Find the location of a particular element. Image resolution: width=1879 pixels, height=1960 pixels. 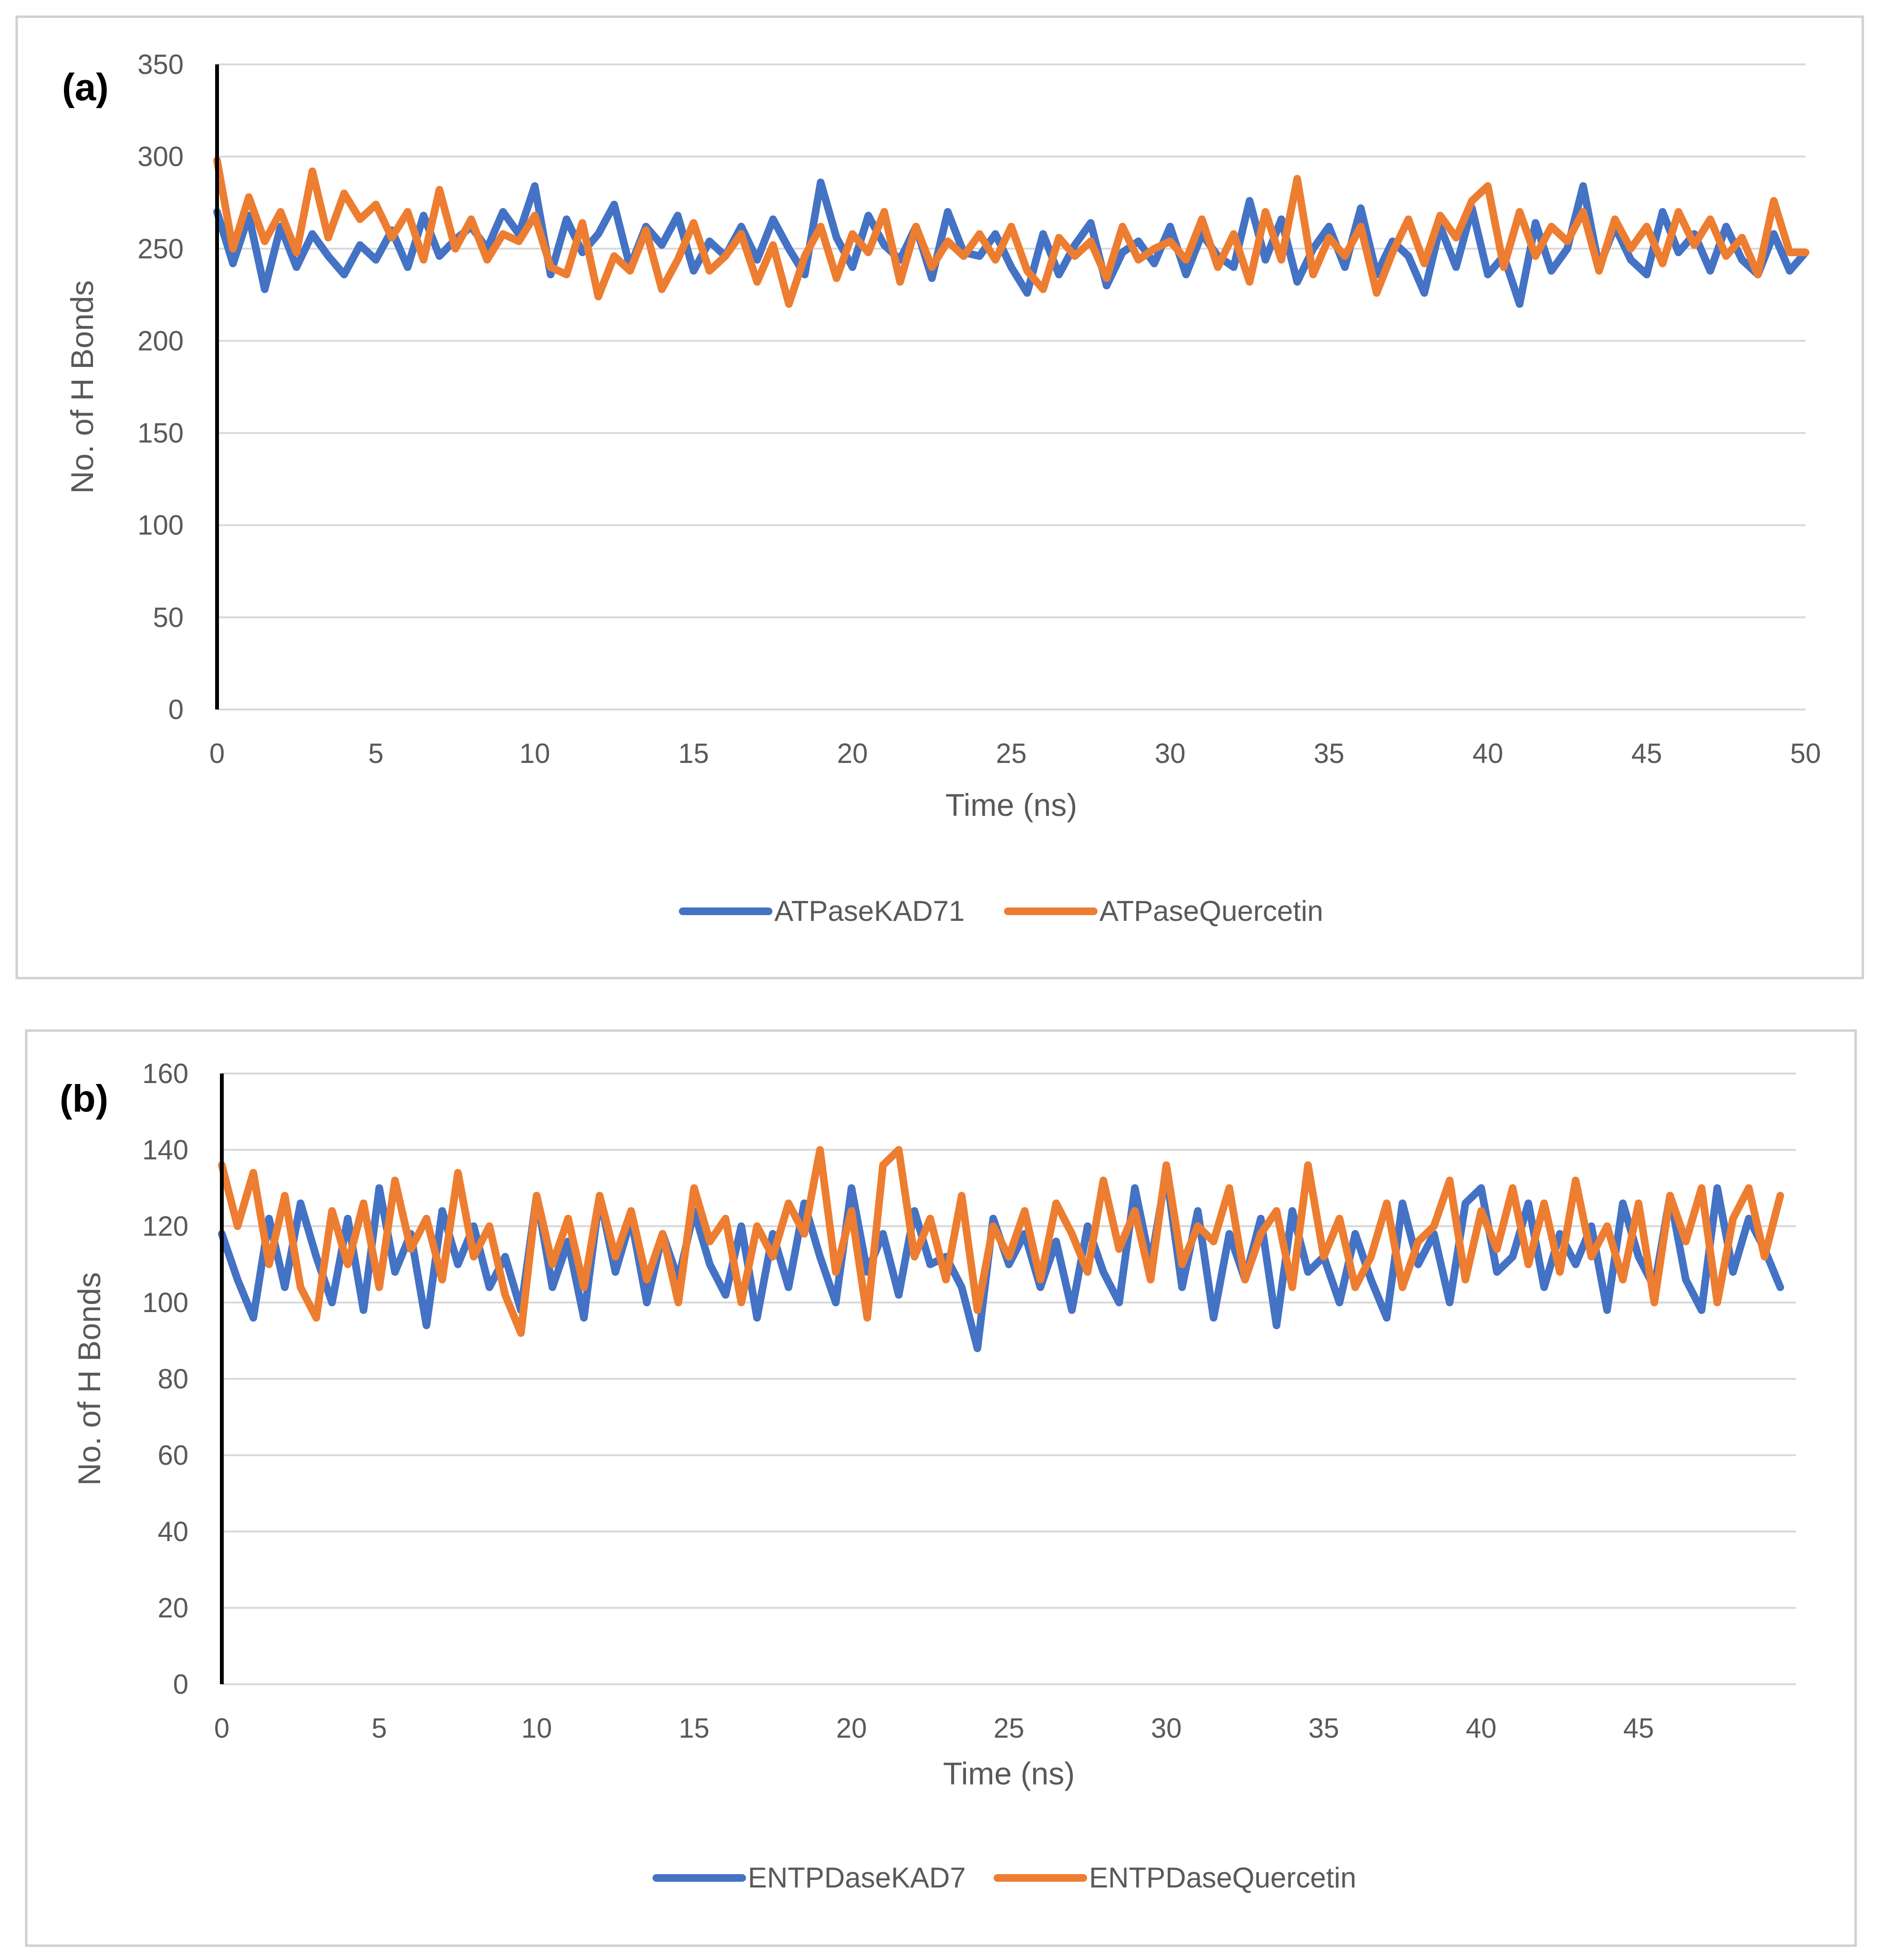

chart-b-y-tick-label: 160 is located at coordinates (165, 1073).